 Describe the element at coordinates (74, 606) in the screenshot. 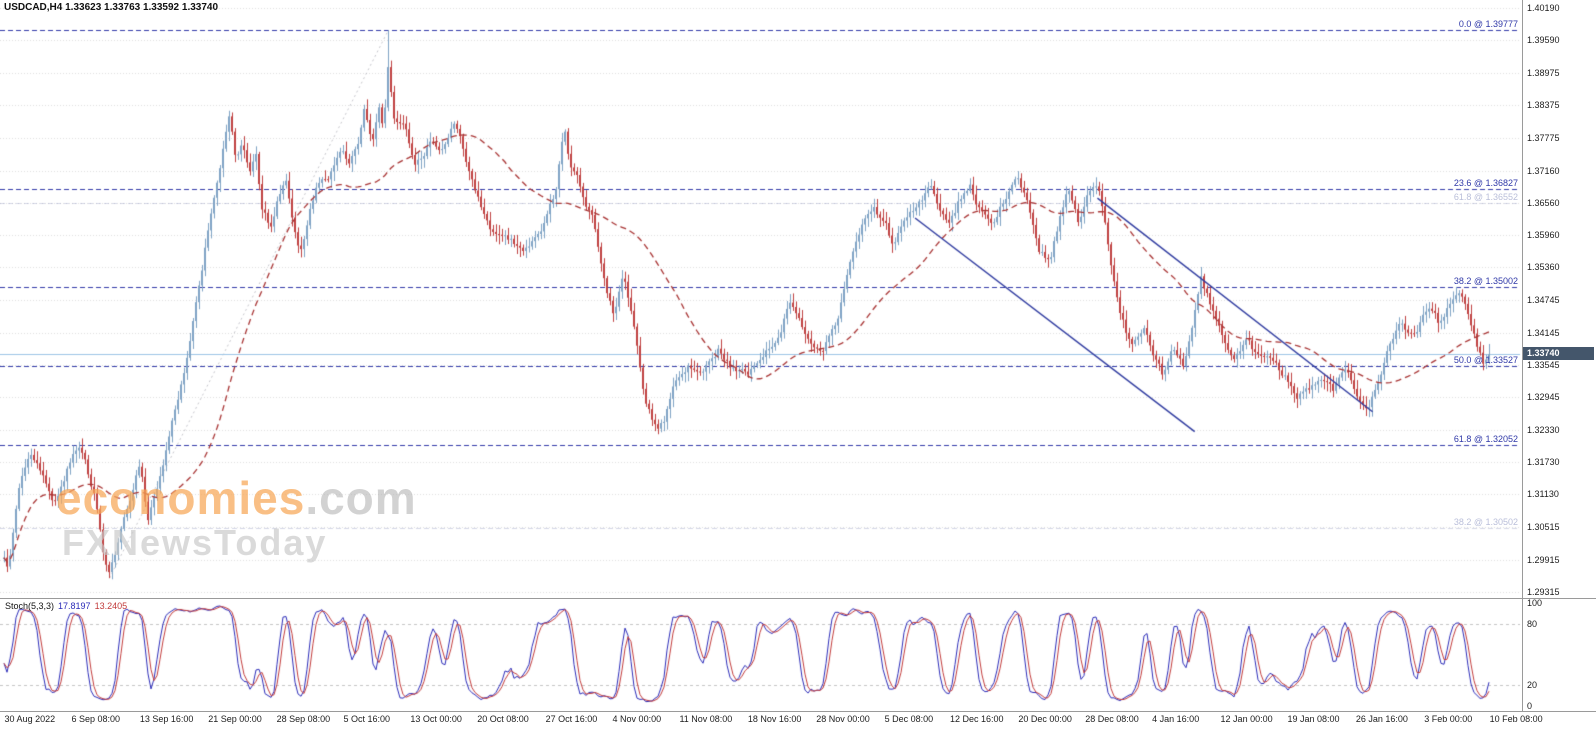

I see `indicator-main-value: 17.8197` at that location.